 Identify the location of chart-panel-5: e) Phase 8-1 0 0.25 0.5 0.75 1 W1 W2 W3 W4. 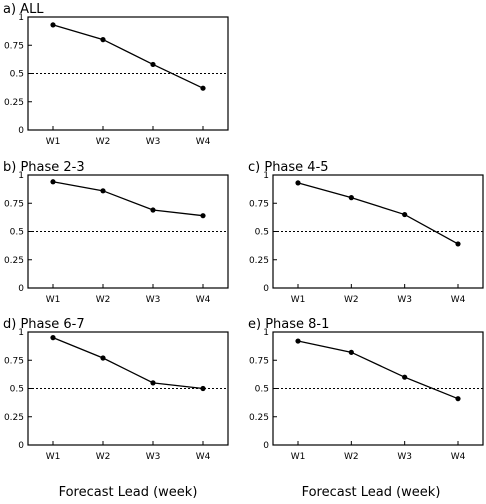
(366, 389).